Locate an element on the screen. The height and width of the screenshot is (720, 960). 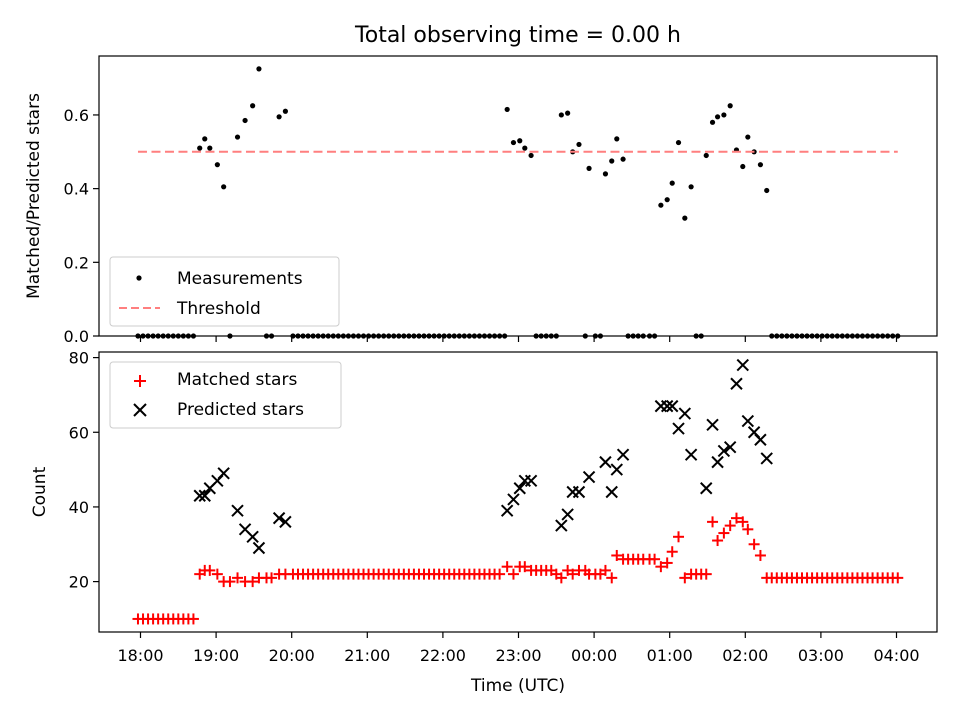
legend-measurements-label: Measurements is located at coordinates (240, 279).